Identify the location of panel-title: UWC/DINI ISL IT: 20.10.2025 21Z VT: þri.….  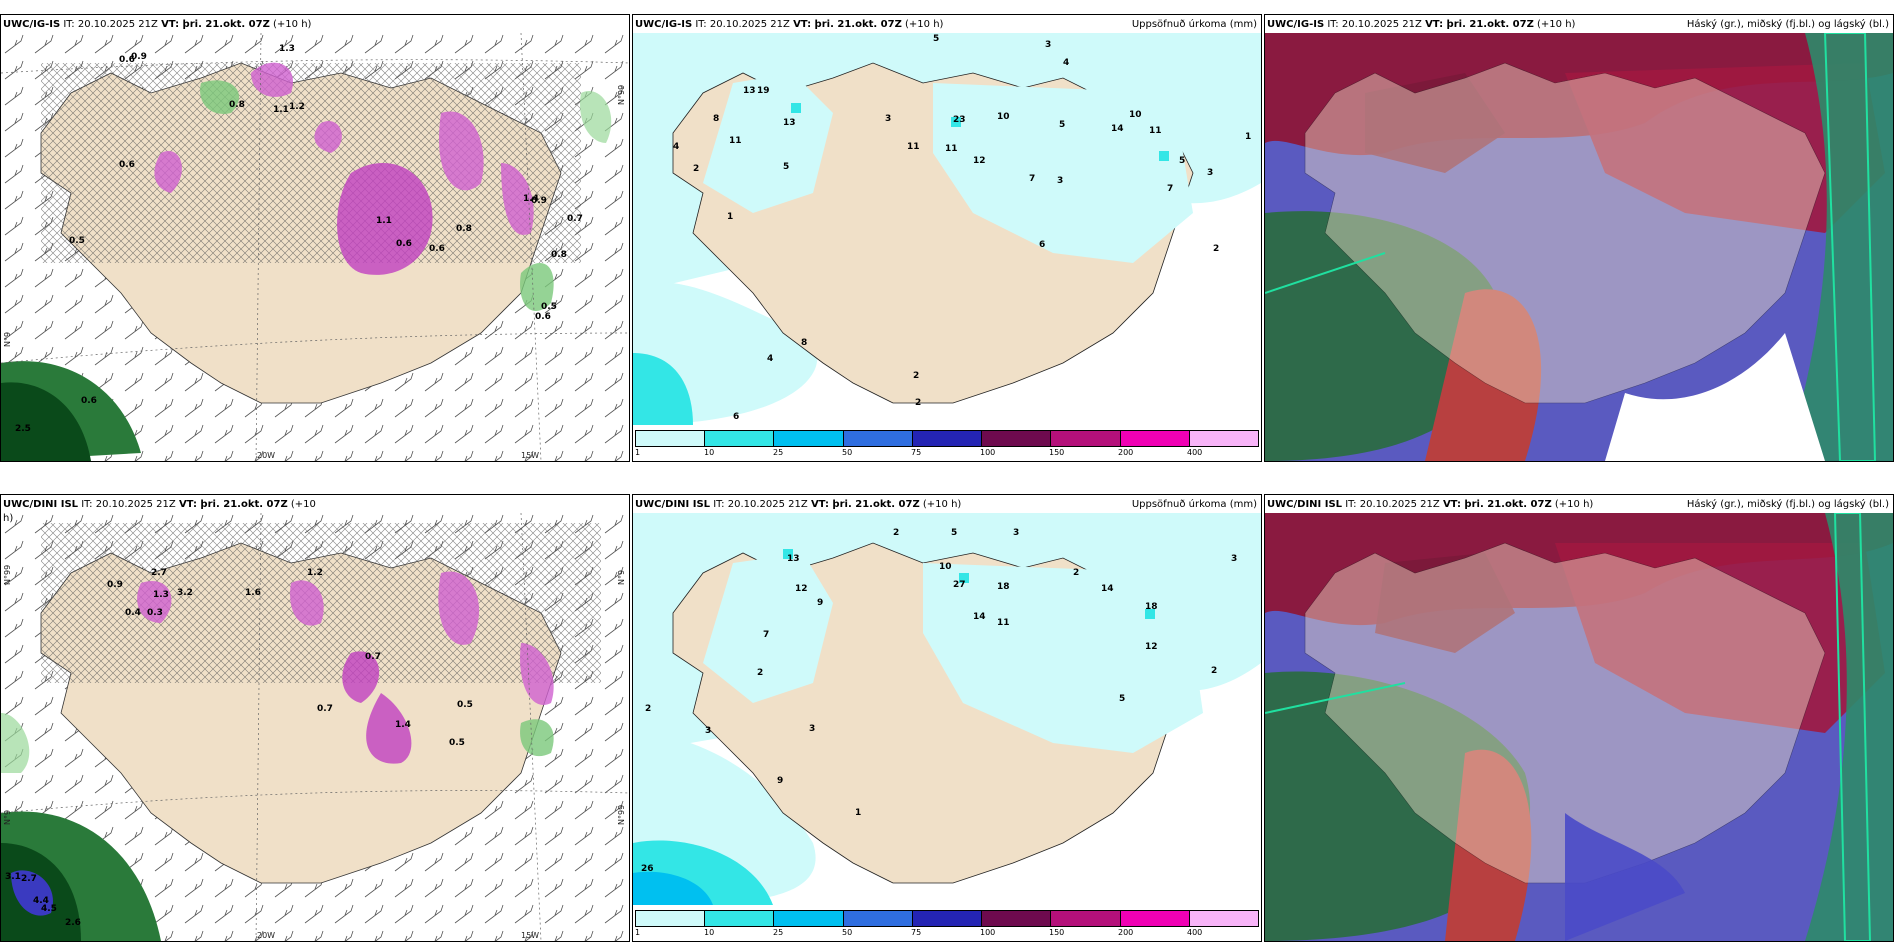
(946, 504).